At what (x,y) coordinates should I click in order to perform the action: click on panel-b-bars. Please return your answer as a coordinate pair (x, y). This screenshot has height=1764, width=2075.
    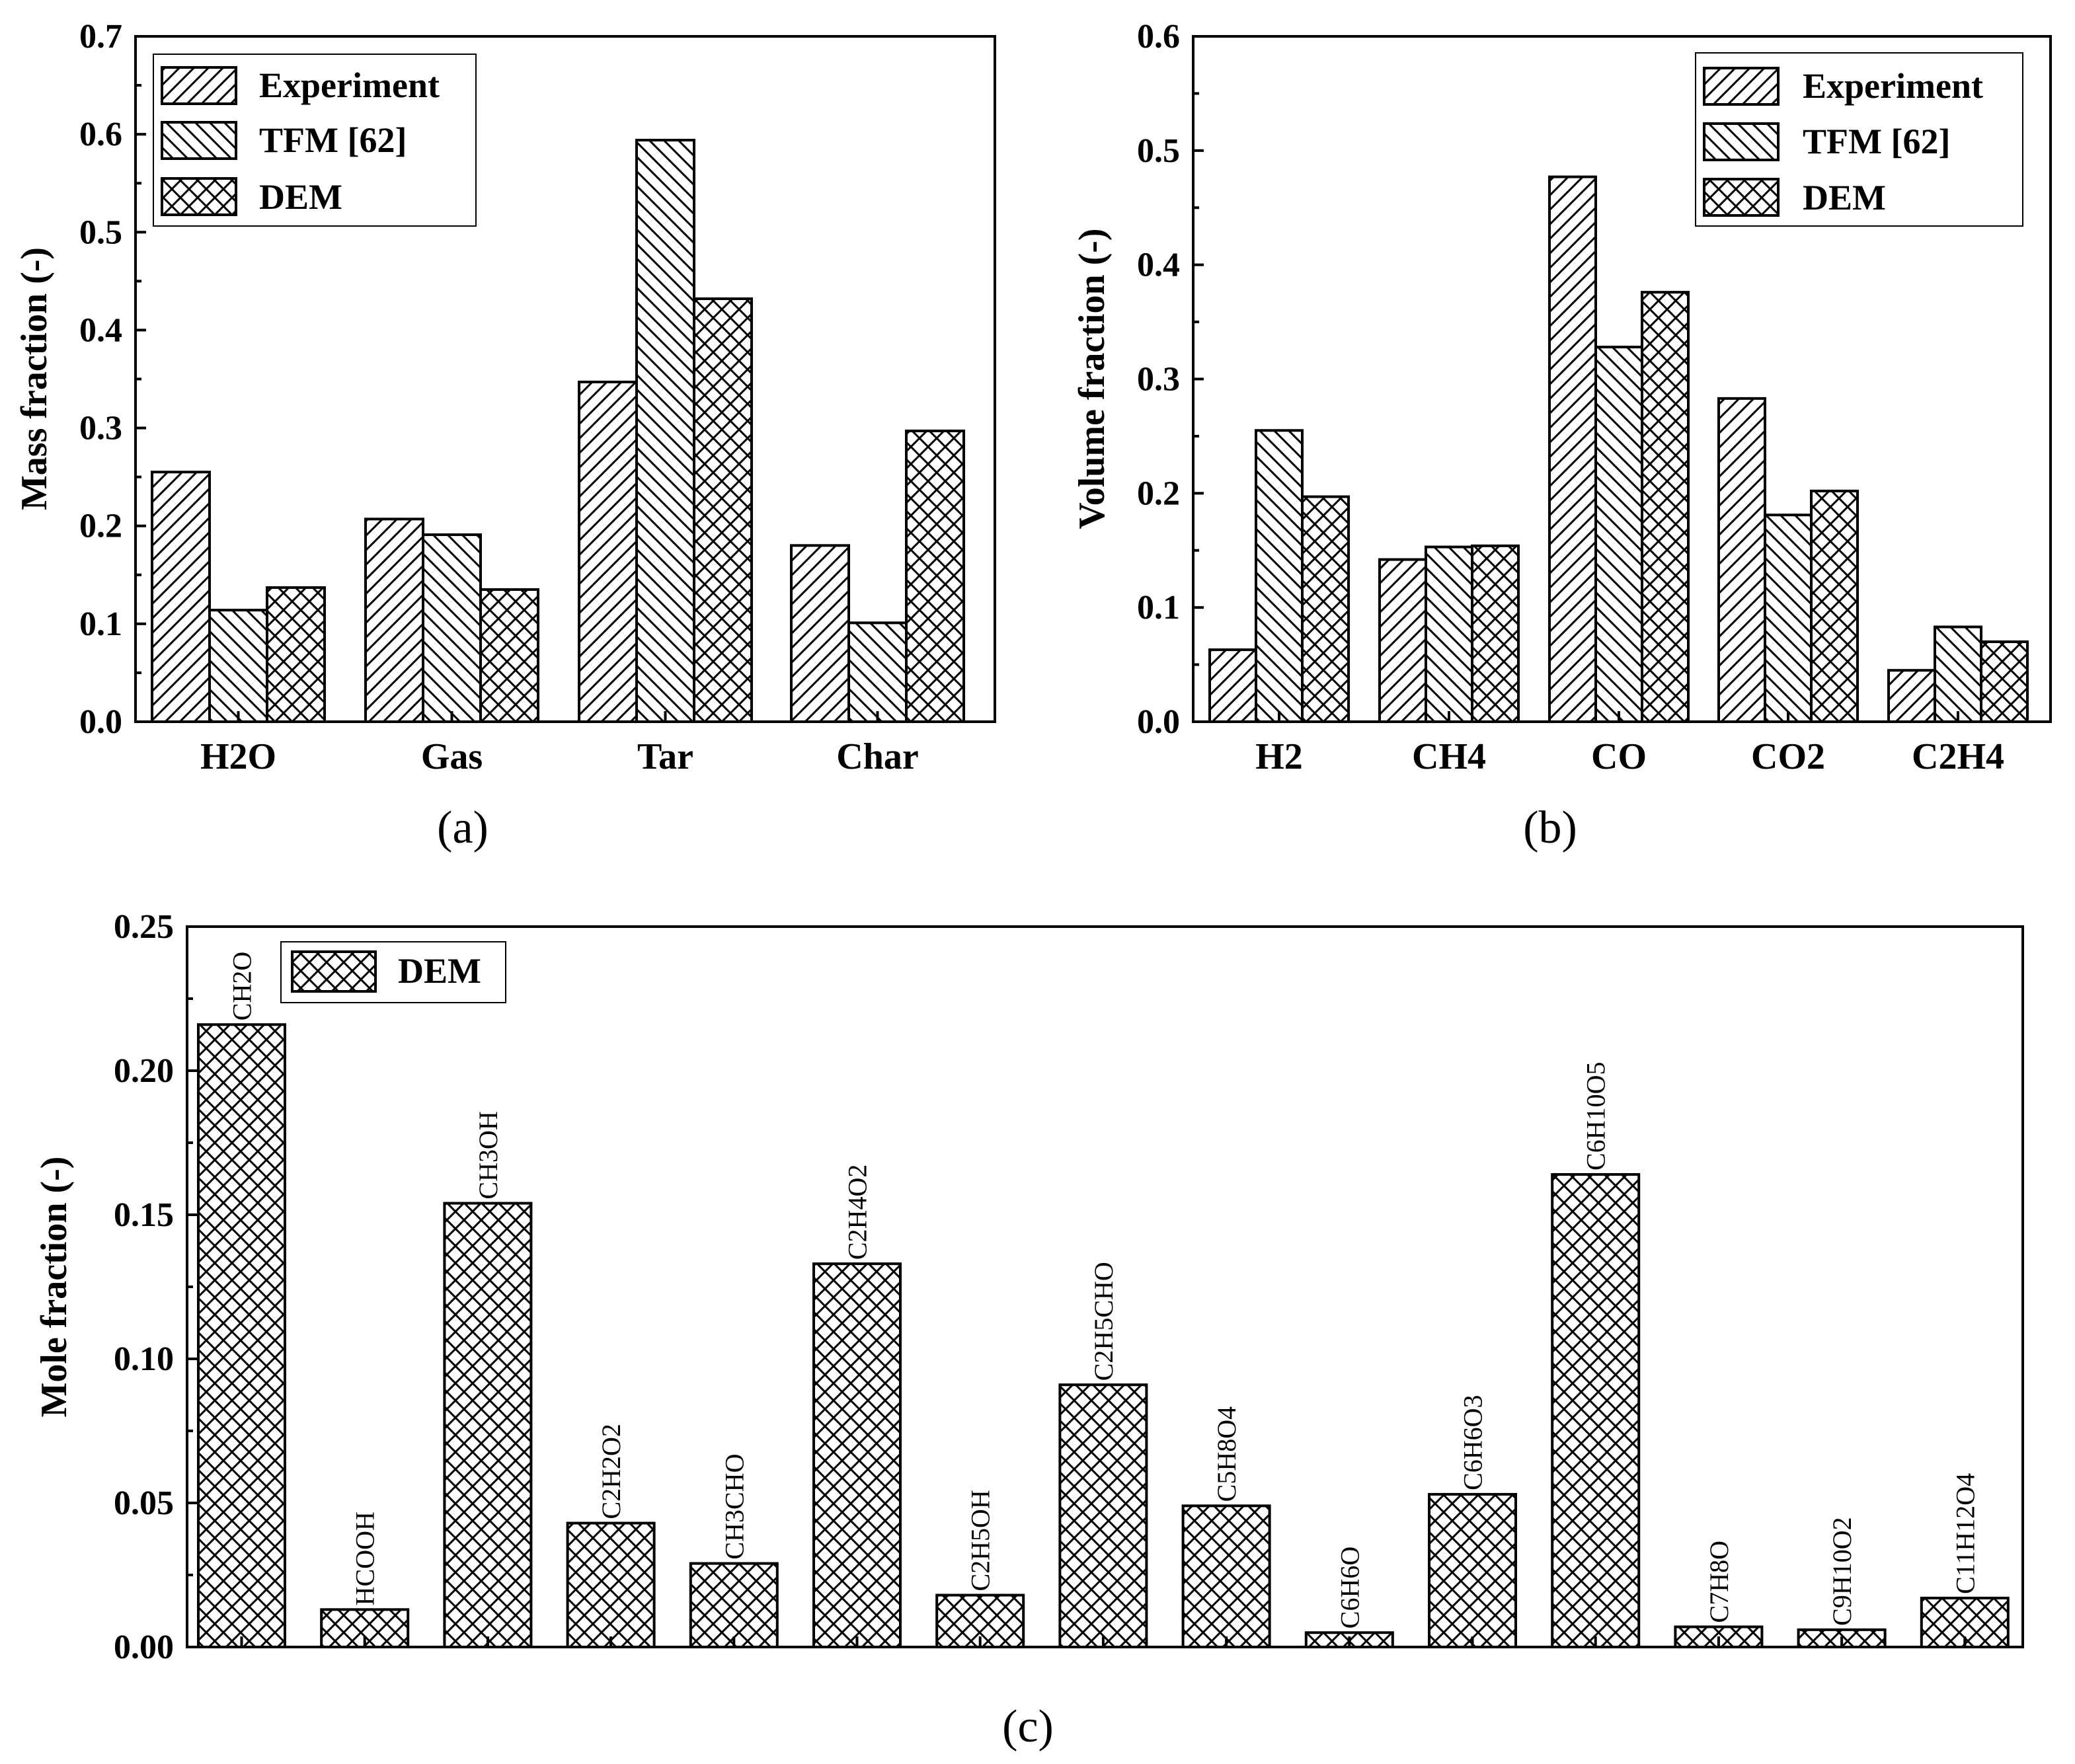
    Looking at the image, I should click on (1618, 449).